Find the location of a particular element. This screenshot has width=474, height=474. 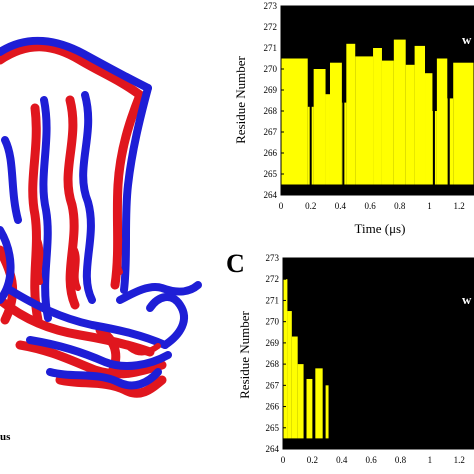

heatmap-c-ylabel: Residue Number is located at coordinates (244, 354).